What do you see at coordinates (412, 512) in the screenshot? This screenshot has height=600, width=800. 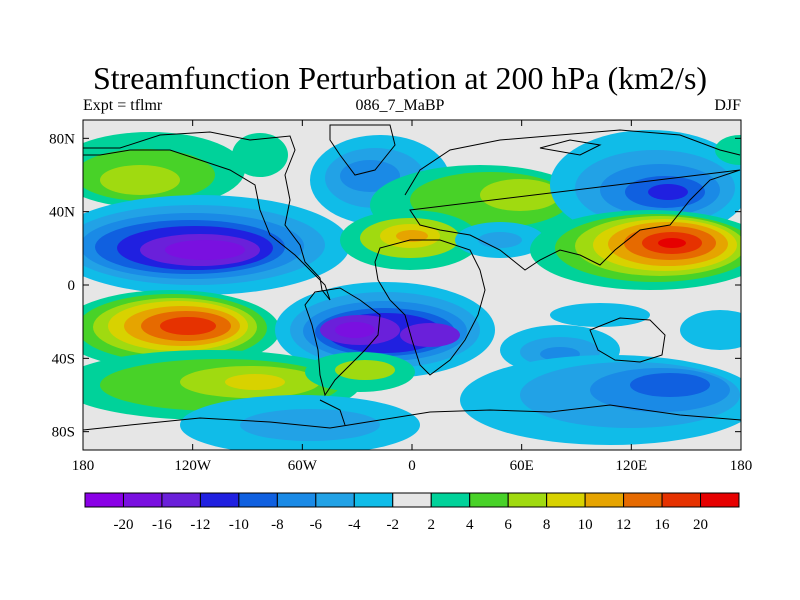 I see `colorbar: -20 -16 -12 -10 -8 -6 -4 -2 2 4 6 8 10 12 16 20` at bounding box center [412, 512].